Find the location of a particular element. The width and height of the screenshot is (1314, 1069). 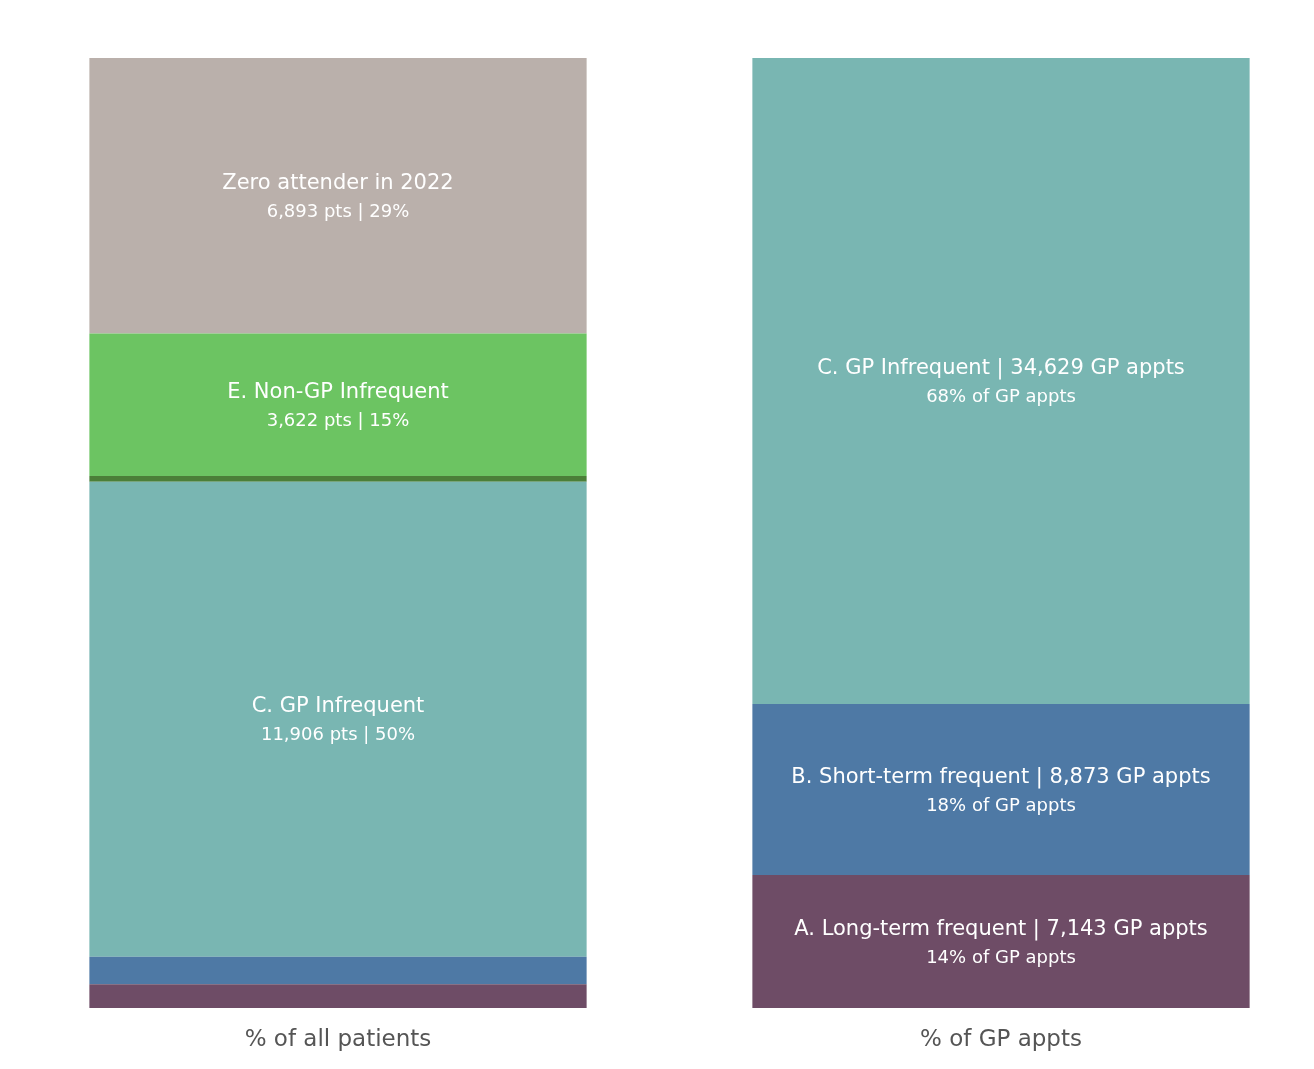

series-label: Zero attender in 2022 is located at coordinates (338, 181).